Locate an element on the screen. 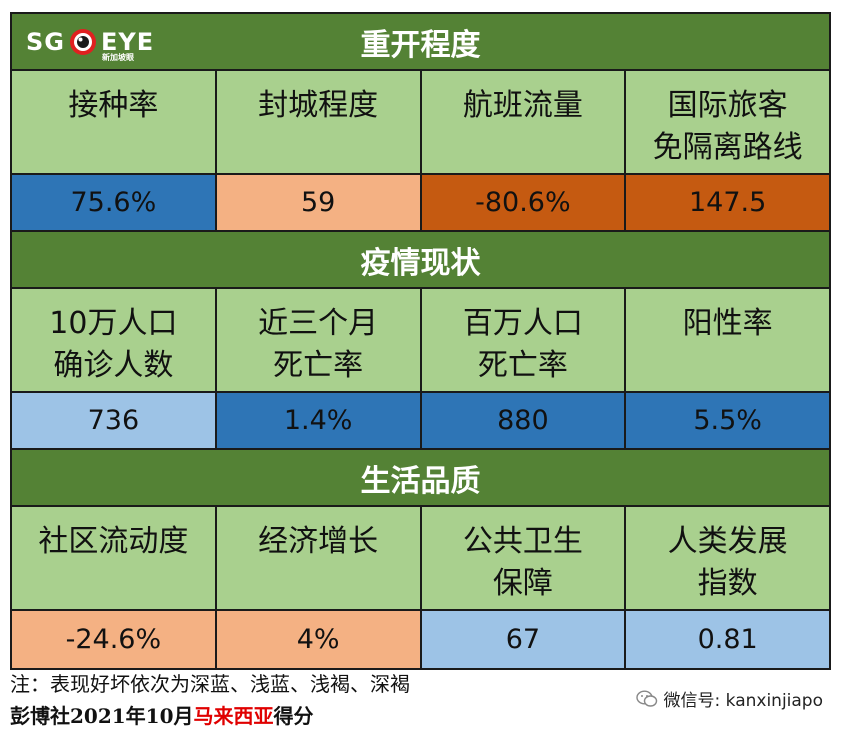  source-credit: 彭博社2021年10月马来西亚得分 is located at coordinates (162, 714).